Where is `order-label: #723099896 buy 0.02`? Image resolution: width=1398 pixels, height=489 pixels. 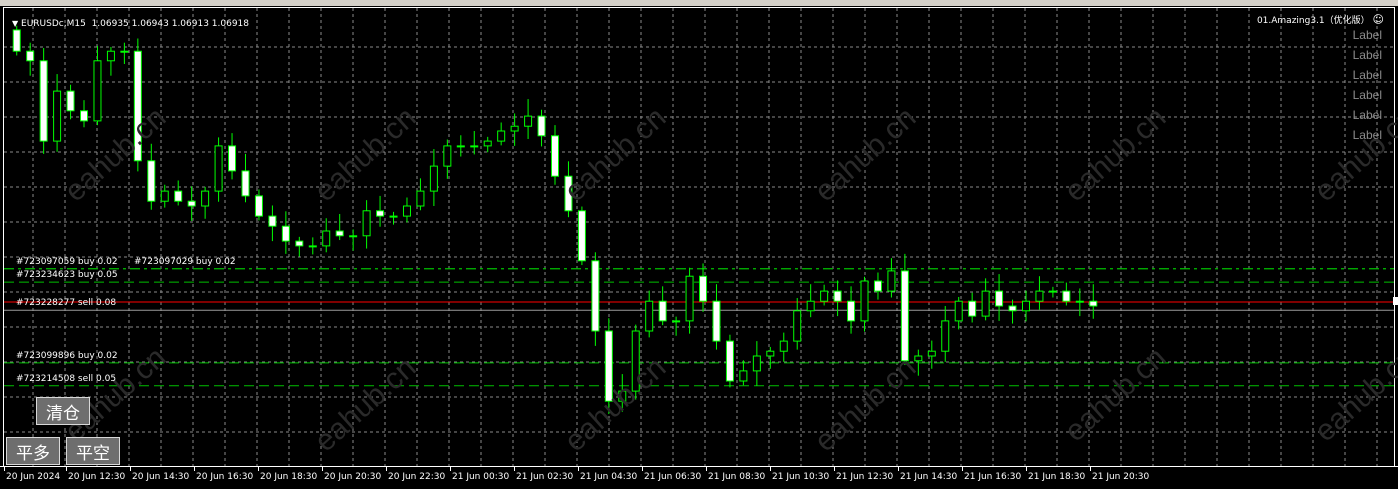
order-label: #723099896 buy 0.02 is located at coordinates (67, 355).